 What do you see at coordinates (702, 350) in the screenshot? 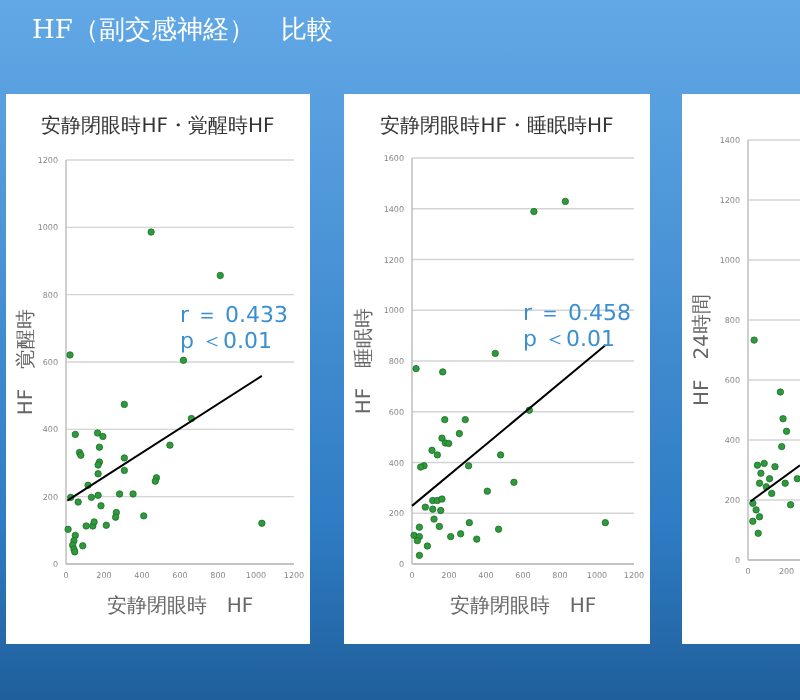
I see `y-axis-title: HF 24時間` at bounding box center [702, 350].